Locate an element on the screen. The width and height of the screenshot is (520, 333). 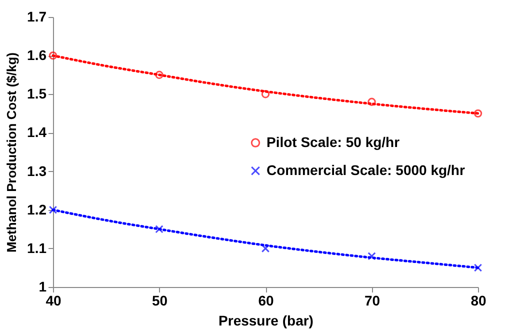
legend-label: Pilot Scale: 50 kg/hr is located at coordinates (333, 142).